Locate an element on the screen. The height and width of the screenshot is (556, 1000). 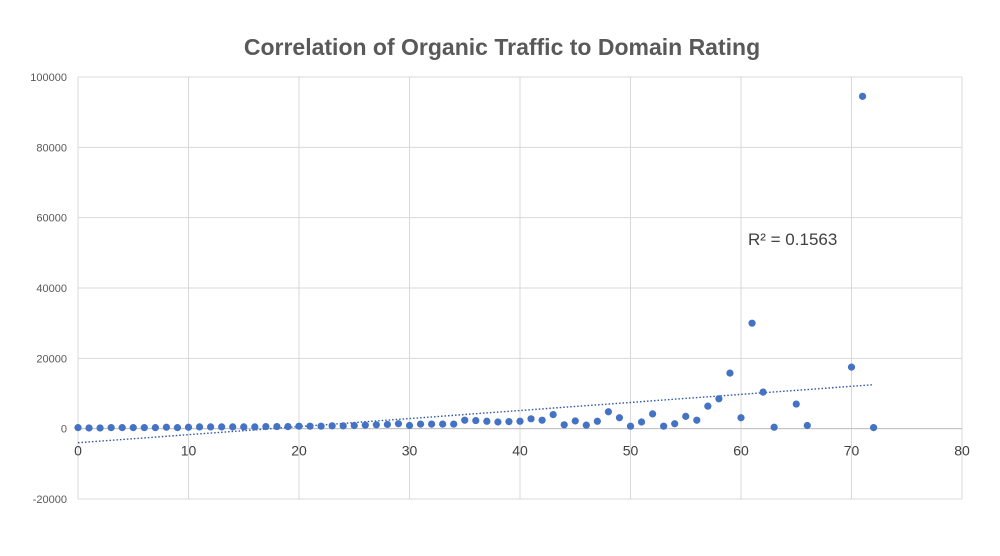
y-tick-label: 40000 is located at coordinates (51, 289).